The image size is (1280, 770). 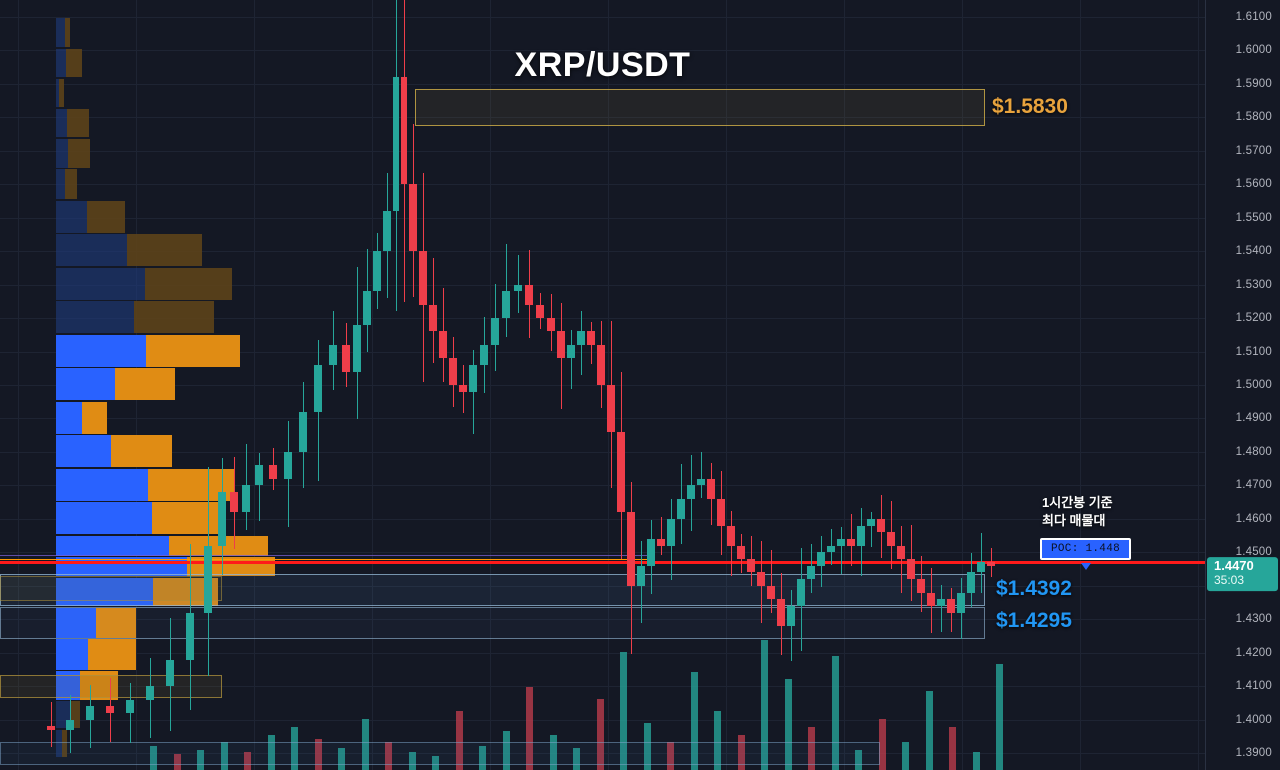 What do you see at coordinates (602, 65) in the screenshot?
I see `page-title: XRP/USDT` at bounding box center [602, 65].